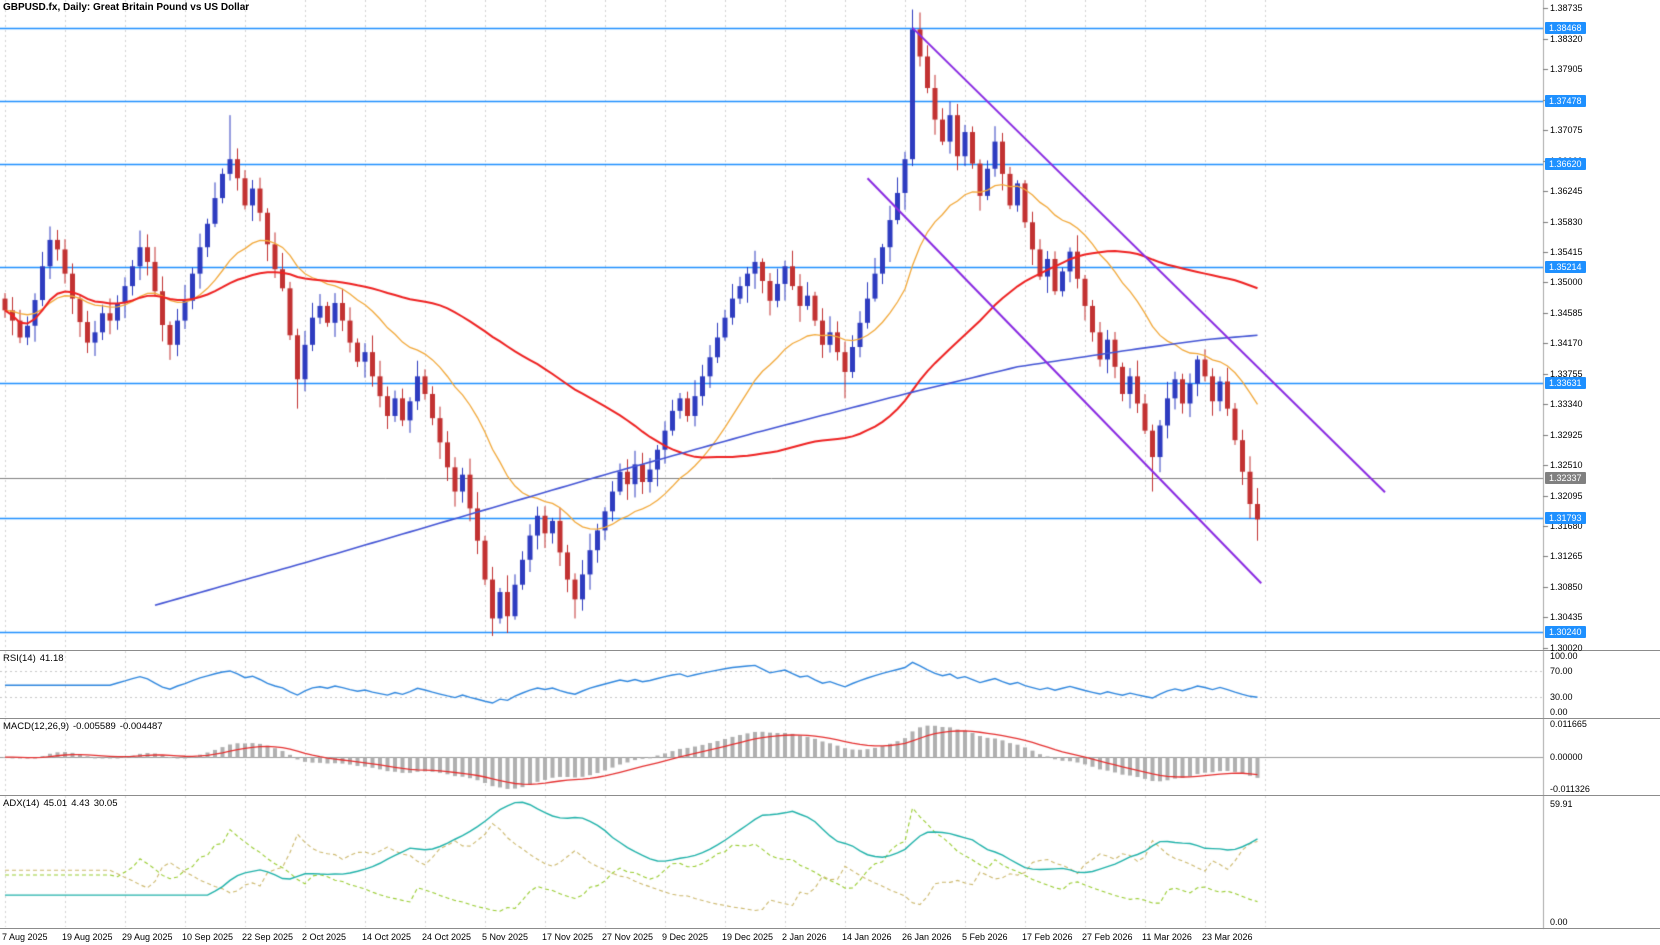  What do you see at coordinates (685, 937) in the screenshot?
I see `date-label: 9 Dec 2025` at bounding box center [685, 937].